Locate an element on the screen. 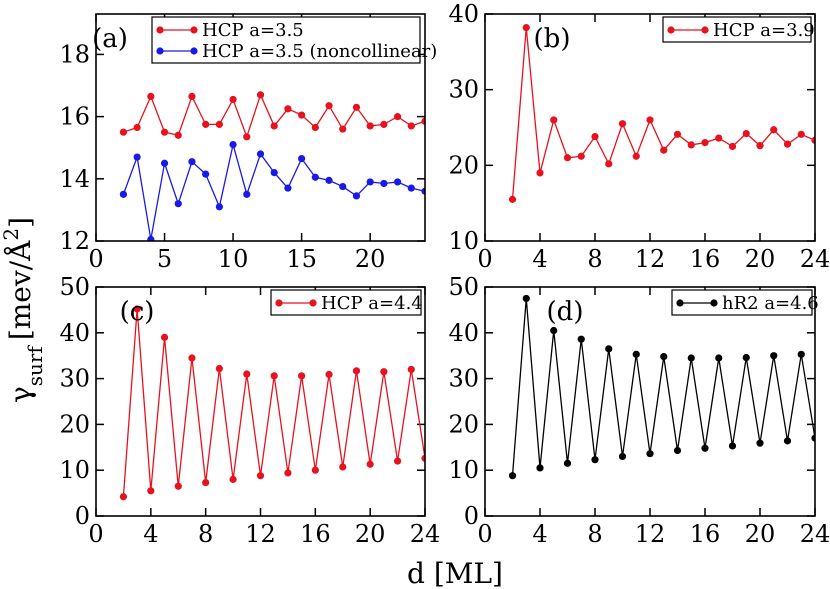 This screenshot has width=830, height=589. x-tick-label: 20 is located at coordinates (760, 259).